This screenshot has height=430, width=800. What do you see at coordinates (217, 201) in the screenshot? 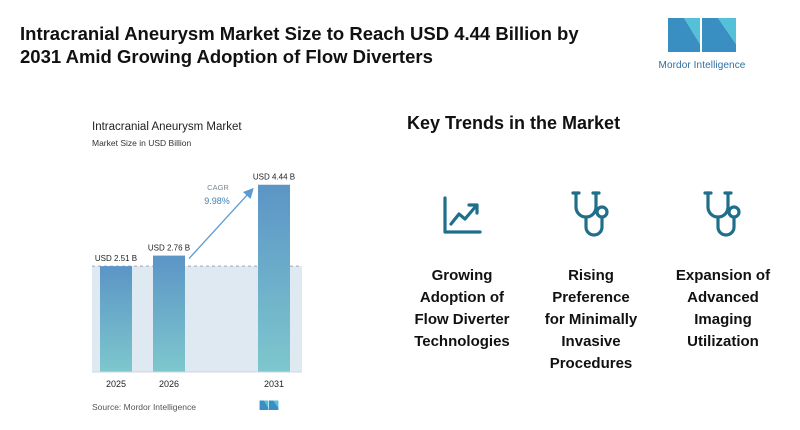
I see `cagr-value: 9.98%` at bounding box center [217, 201].